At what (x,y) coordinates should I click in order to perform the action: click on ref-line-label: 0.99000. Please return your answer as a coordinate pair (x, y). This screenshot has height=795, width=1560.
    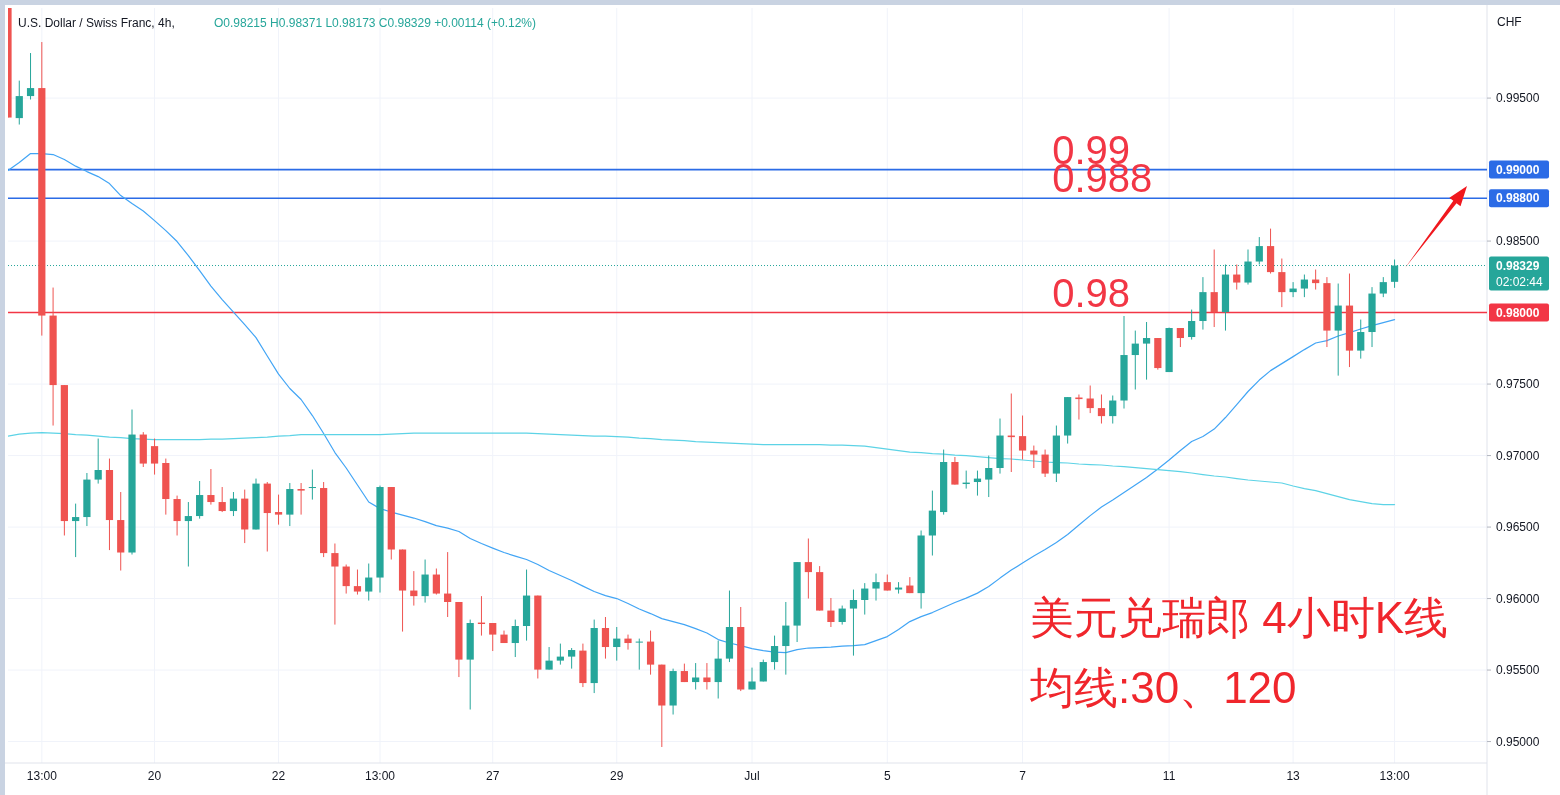
    Looking at the image, I should click on (1518, 169).